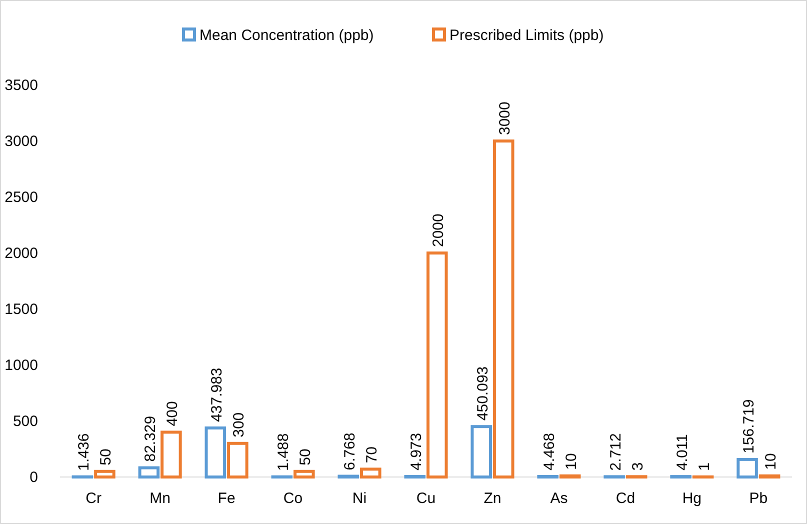 This screenshot has width=807, height=524. What do you see at coordinates (283, 452) in the screenshot?
I see `data-label: 1.488` at bounding box center [283, 452].